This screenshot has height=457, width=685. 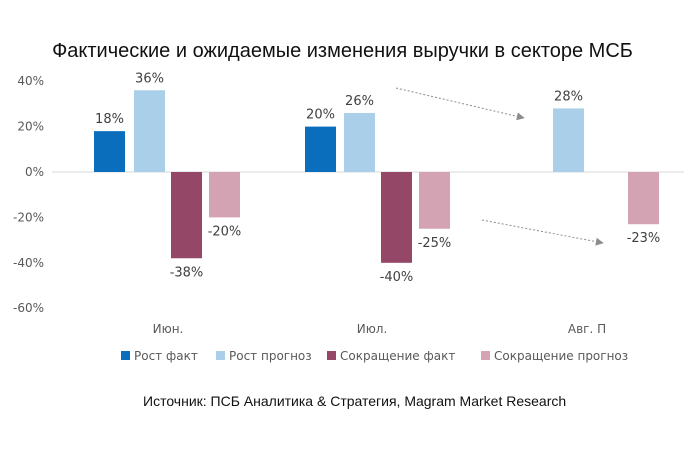 What do you see at coordinates (168, 329) in the screenshot?
I see `x-category-label: Июн.` at bounding box center [168, 329].